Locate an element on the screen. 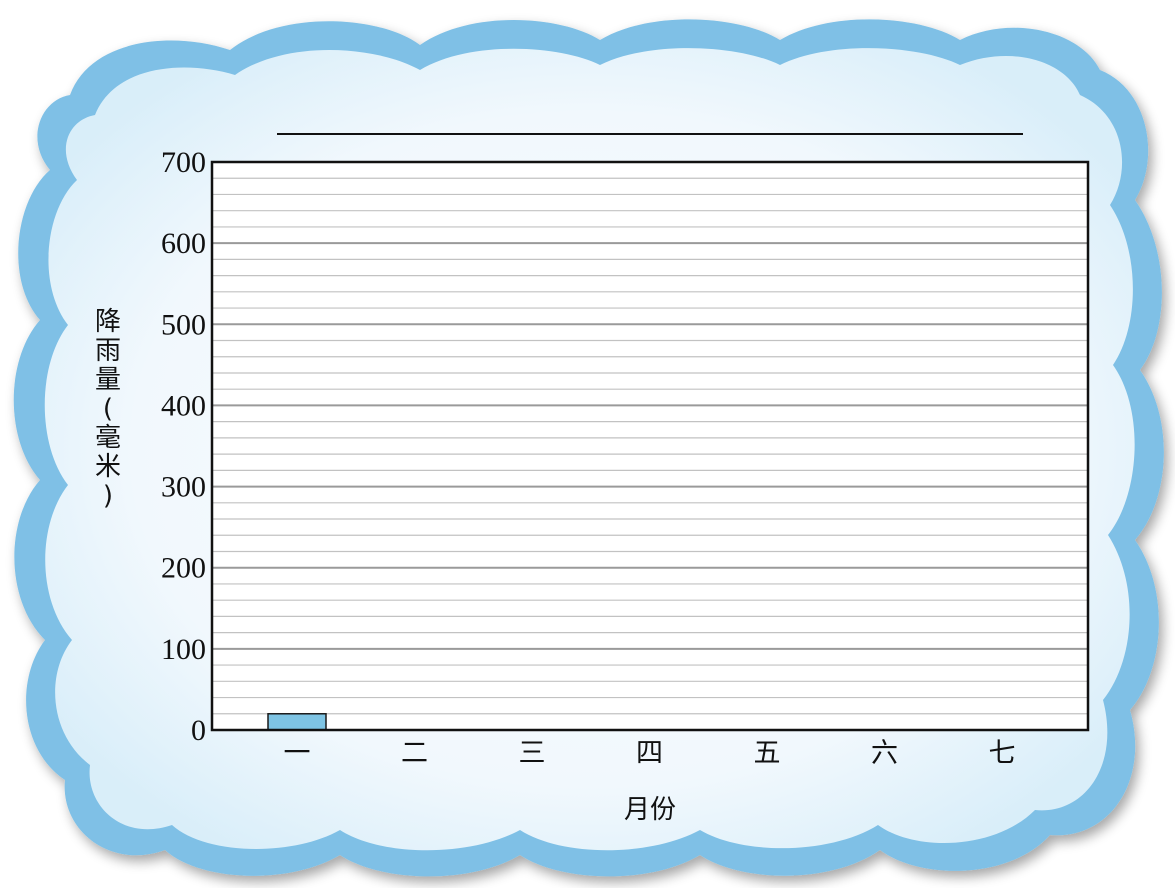 This screenshot has width=1175, height=888. x-tick-label: 二 is located at coordinates (414, 753).